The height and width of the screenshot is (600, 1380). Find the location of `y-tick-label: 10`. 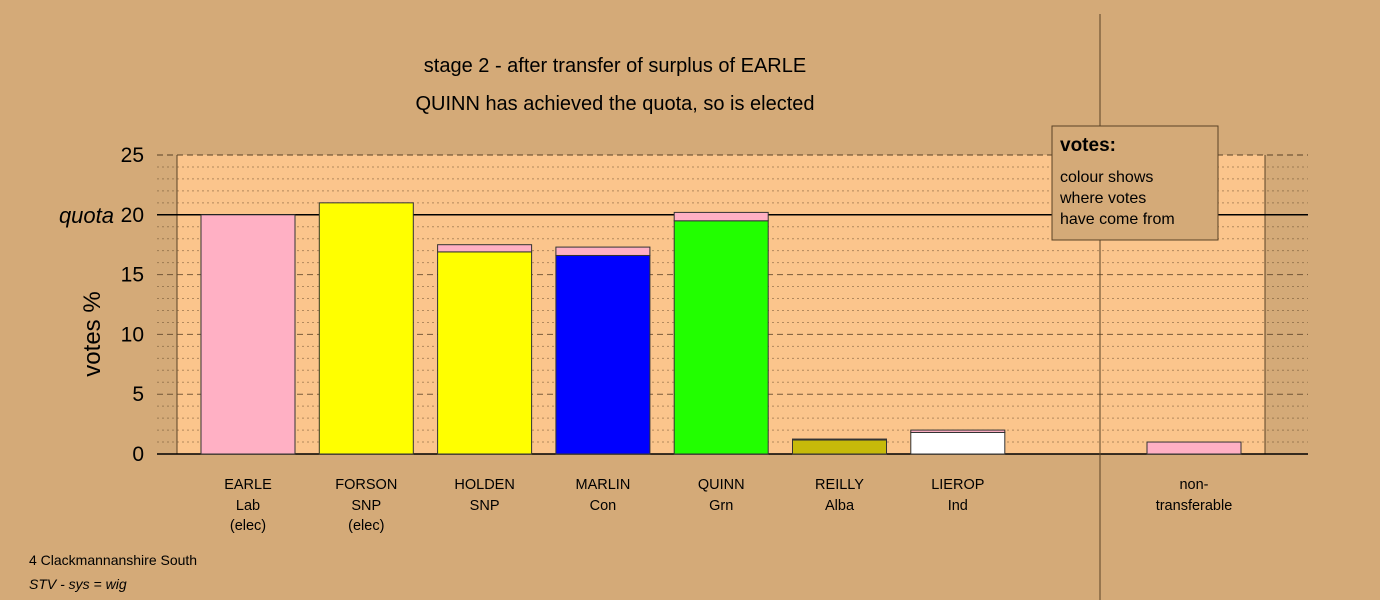

y-tick-label: 10 is located at coordinates (132, 334).